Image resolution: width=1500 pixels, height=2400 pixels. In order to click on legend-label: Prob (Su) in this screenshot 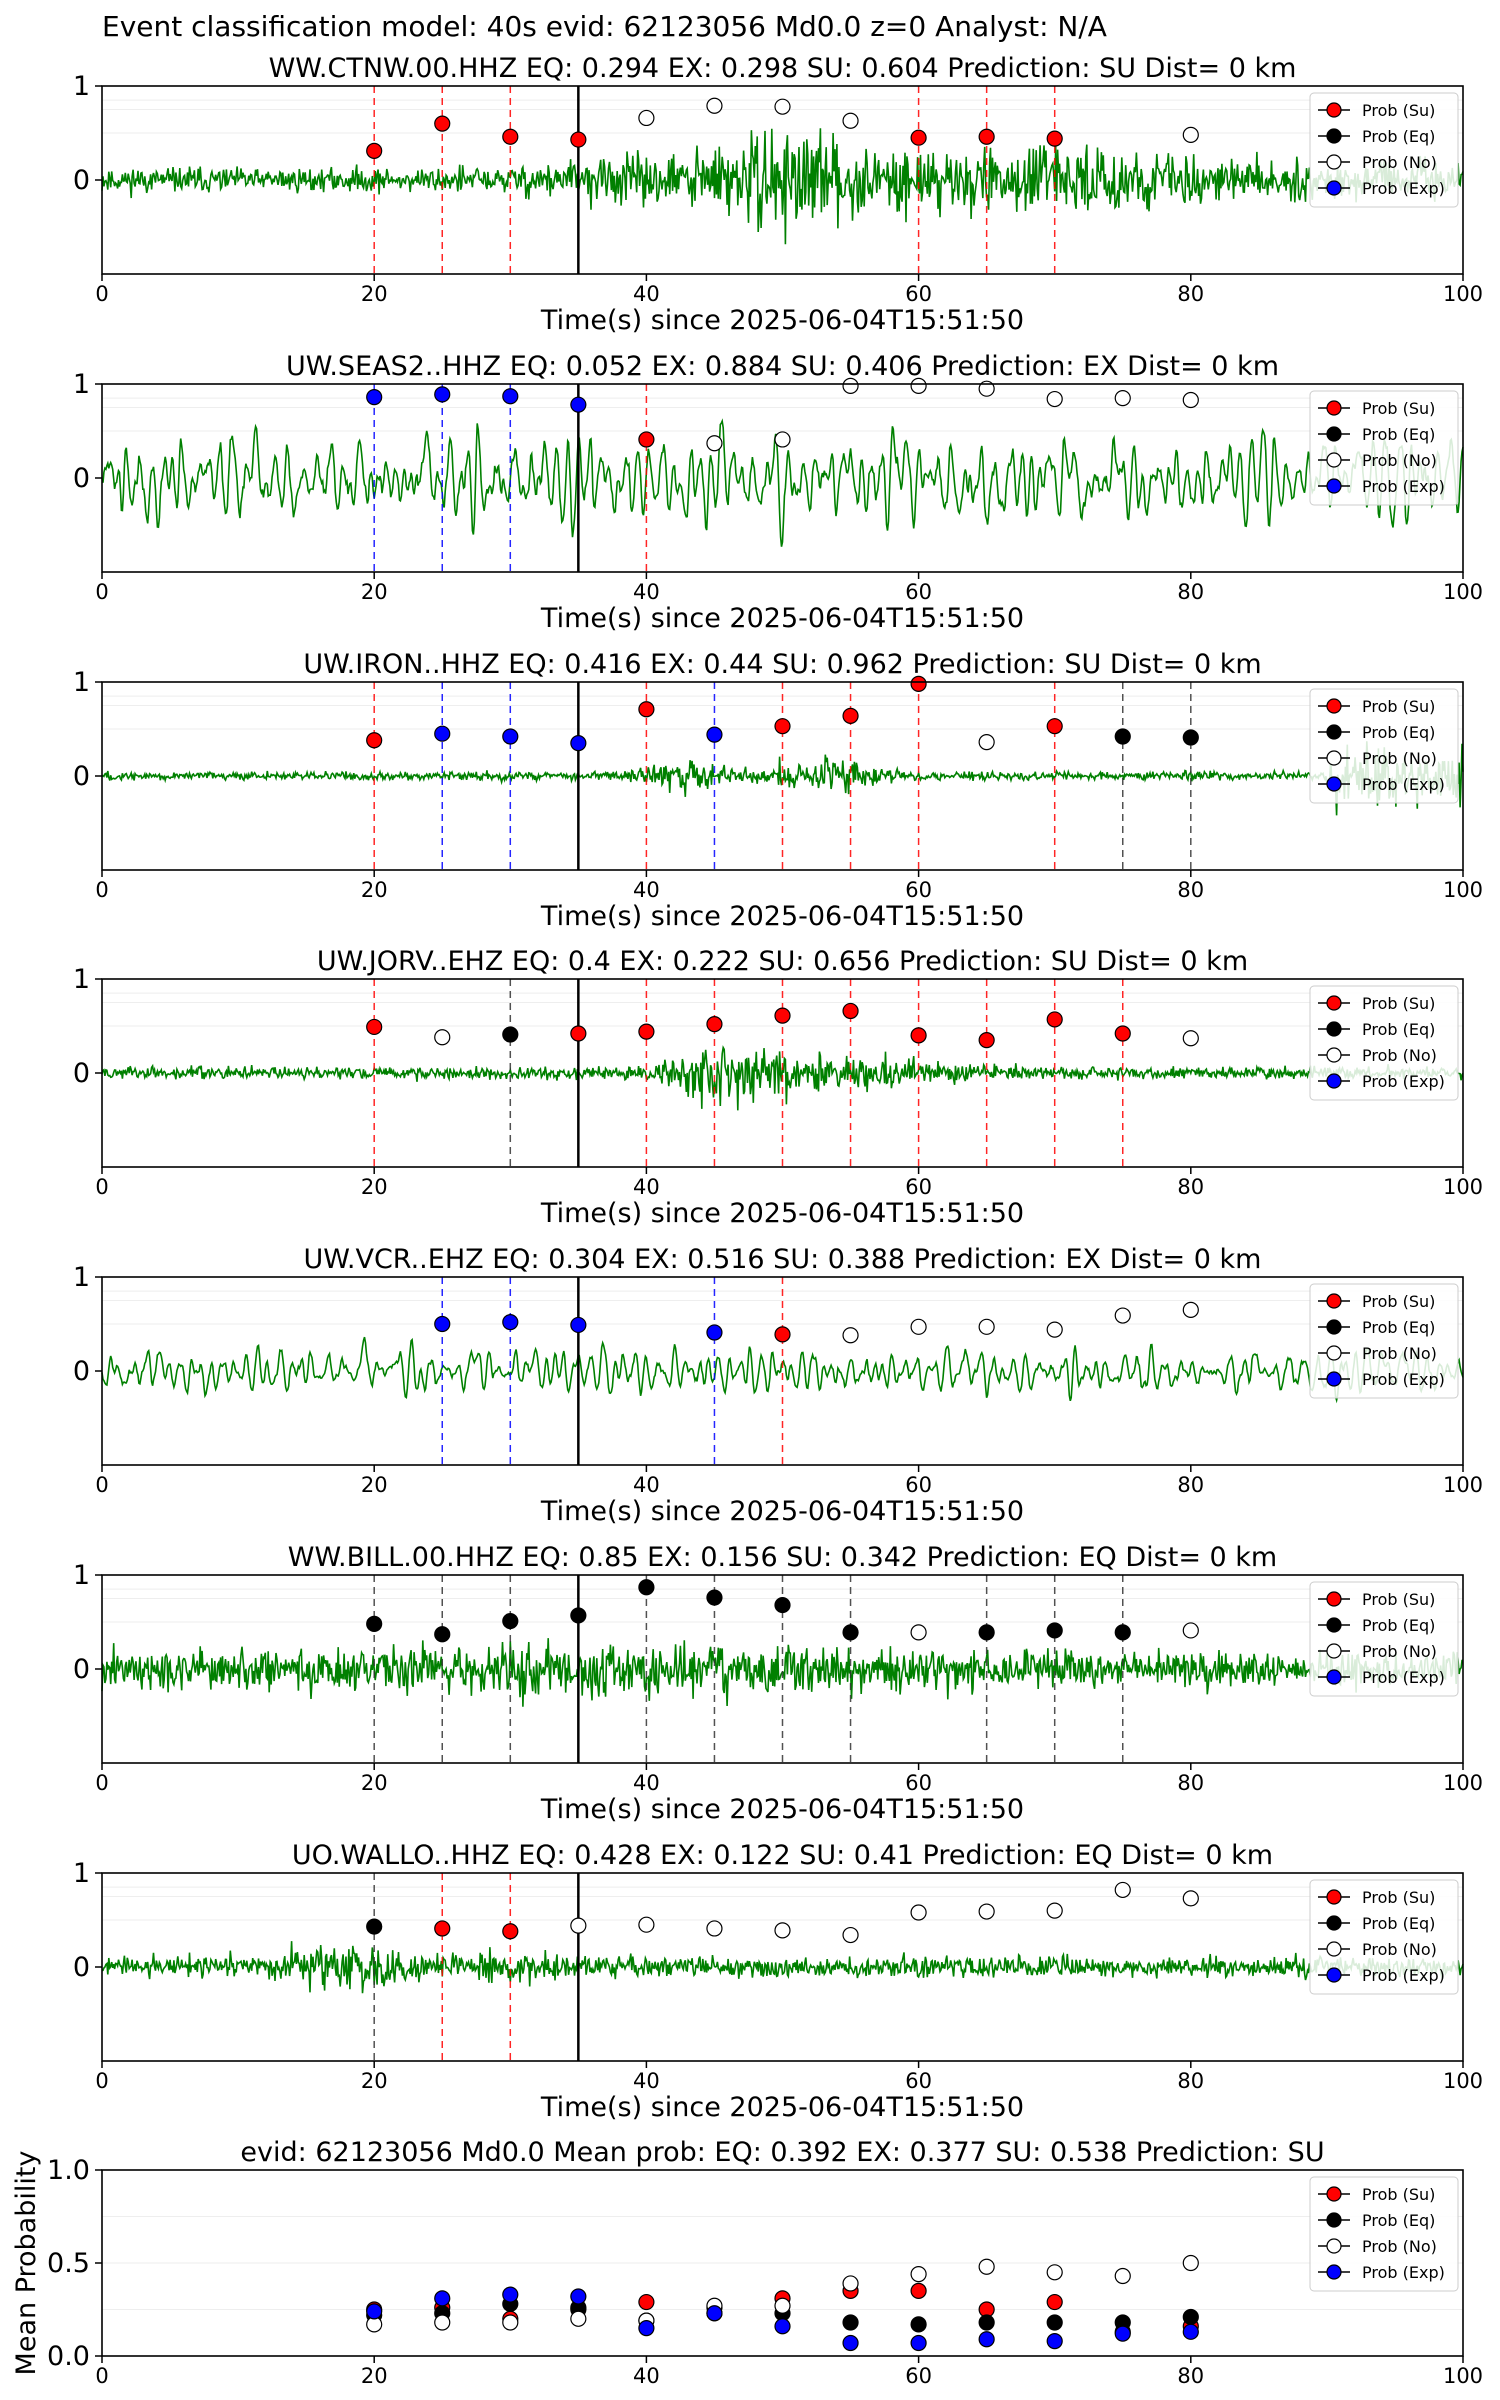, I will do `click(1398, 2194)`.